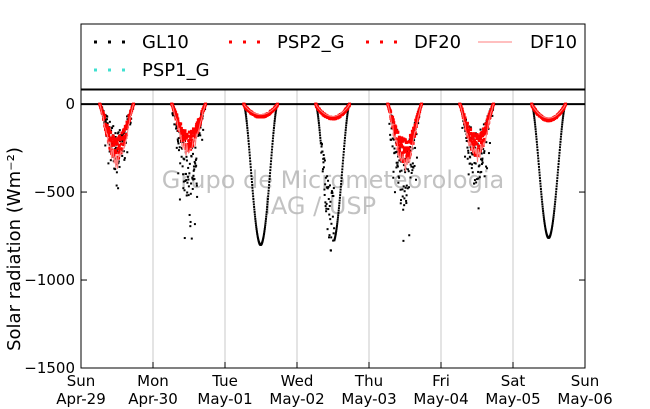 This screenshot has width=650, height=409. What do you see at coordinates (333, 56) in the screenshot?
I see `legend: GL10 PSP2_G DF20 DF10 PSP1_G` at bounding box center [333, 56].